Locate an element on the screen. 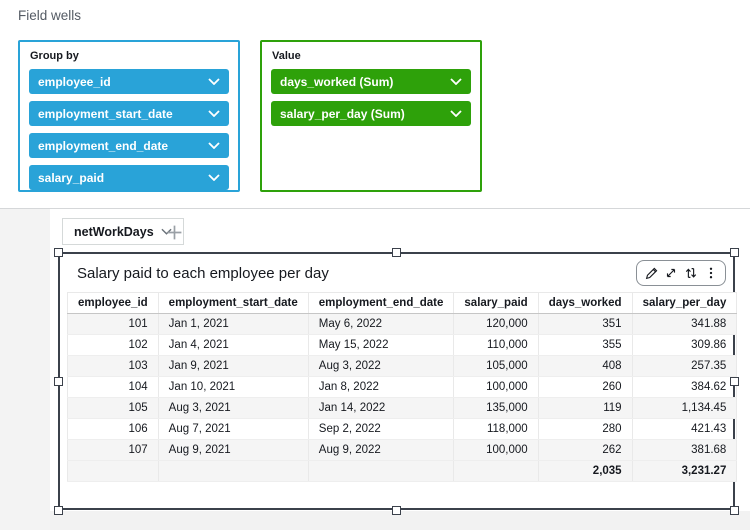  visual-toolbar is located at coordinates (681, 273).